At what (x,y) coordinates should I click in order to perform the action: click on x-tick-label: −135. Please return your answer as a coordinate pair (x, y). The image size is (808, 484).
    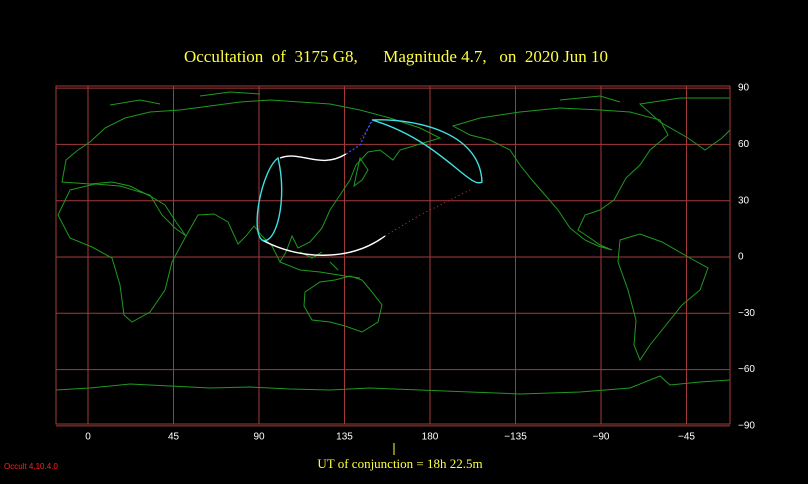
    Looking at the image, I should click on (515, 437).